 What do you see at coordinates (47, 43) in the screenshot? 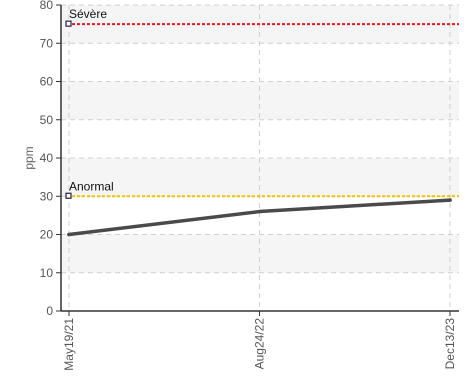
I see `y-tick-label: 70` at bounding box center [47, 43].